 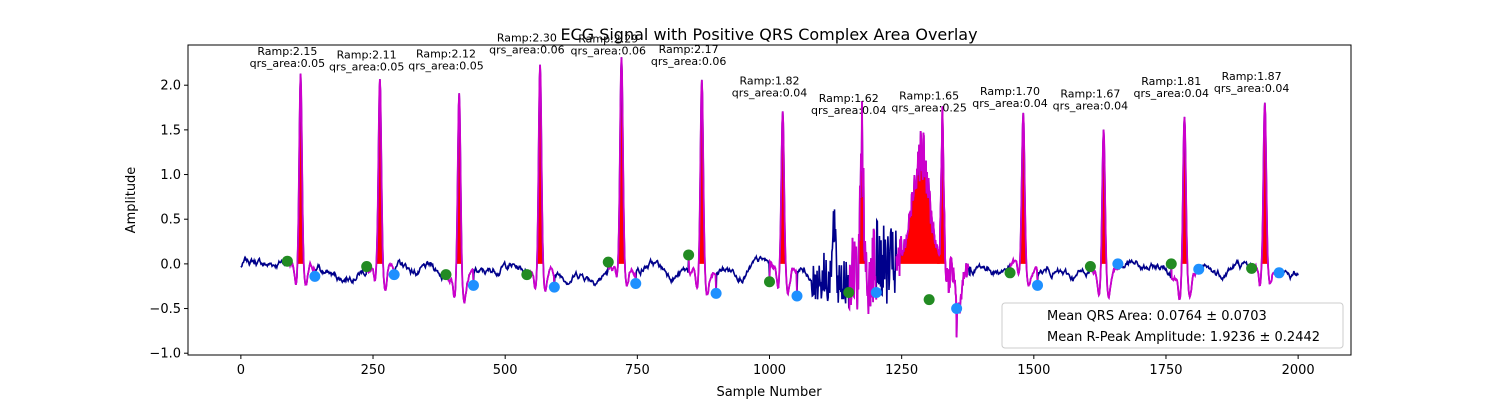 I want to click on qrs-area-label-7: qrs_area:0.04, so click(x=769, y=92).